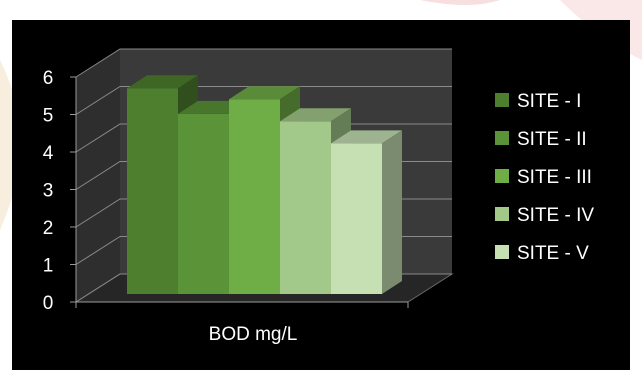  What do you see at coordinates (549, 101) in the screenshot?
I see `legend-label: SITE - I` at bounding box center [549, 101].